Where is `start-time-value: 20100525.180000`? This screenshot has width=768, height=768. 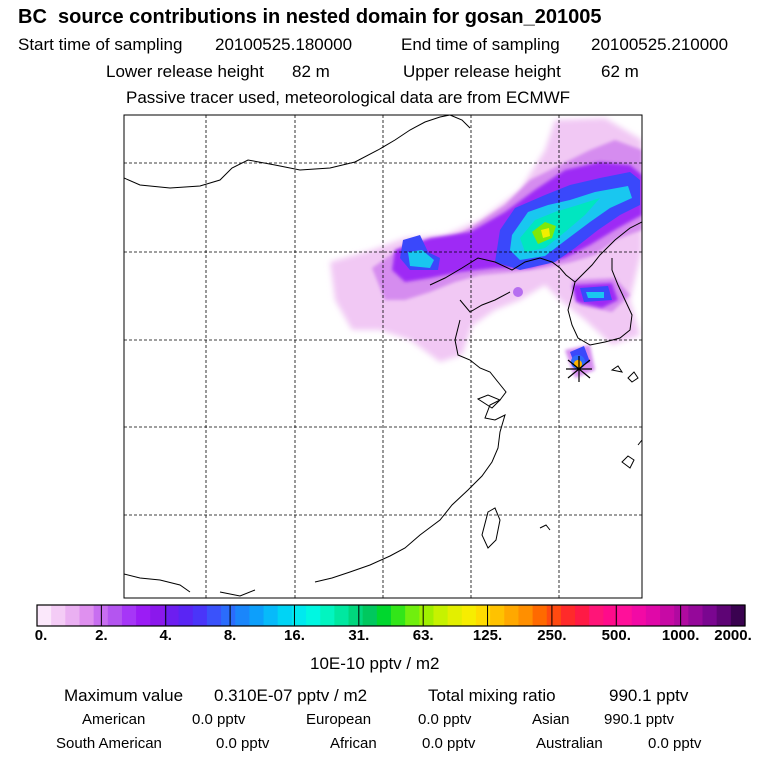
start-time-value: 20100525.180000 is located at coordinates (284, 44).